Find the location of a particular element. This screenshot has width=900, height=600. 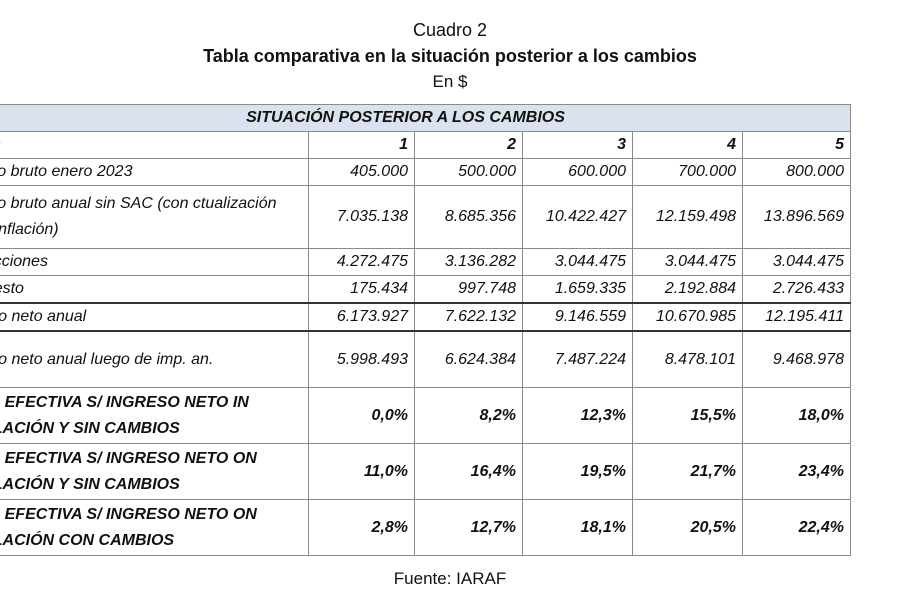

cases-header-label: asos is located at coordinates (154, 145).